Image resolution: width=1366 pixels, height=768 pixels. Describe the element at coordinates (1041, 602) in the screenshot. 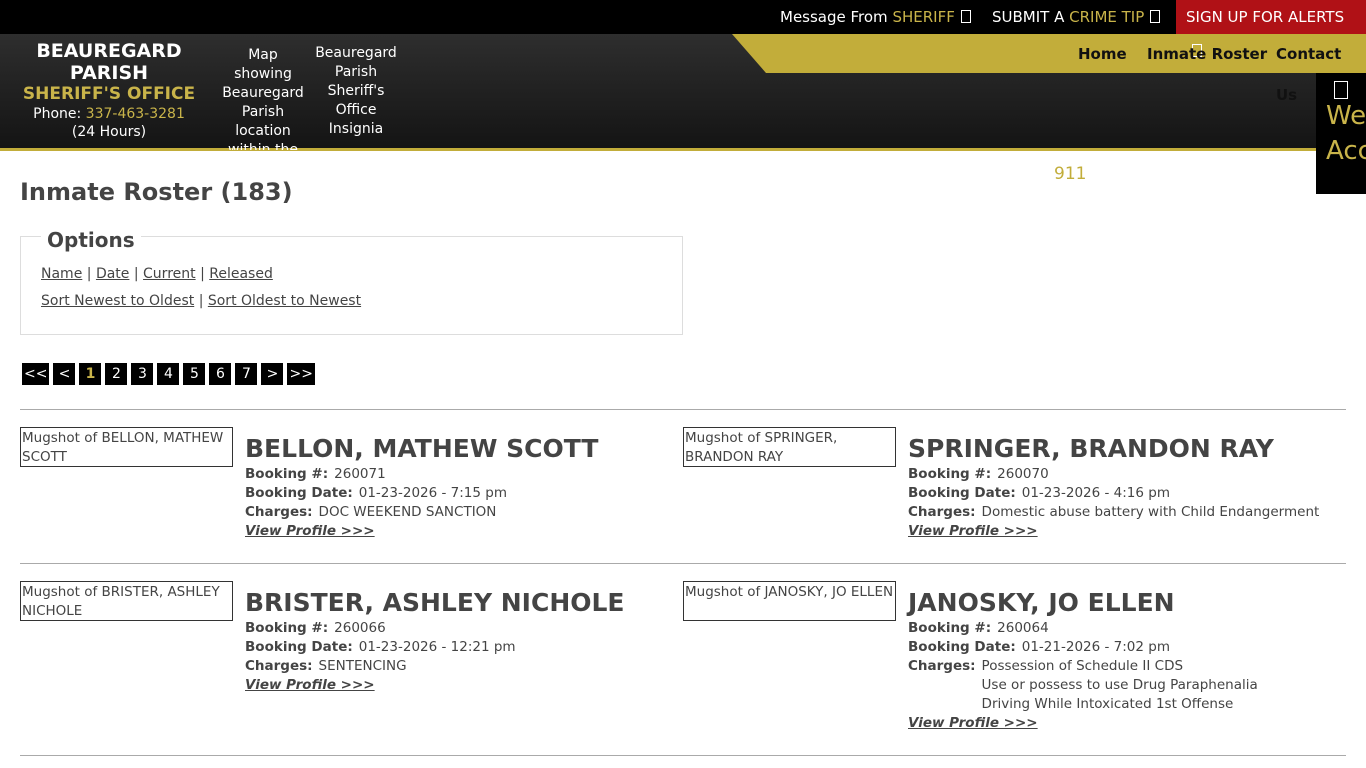

I see `inmate-name: JANOSKY, JO ELLEN` at that location.